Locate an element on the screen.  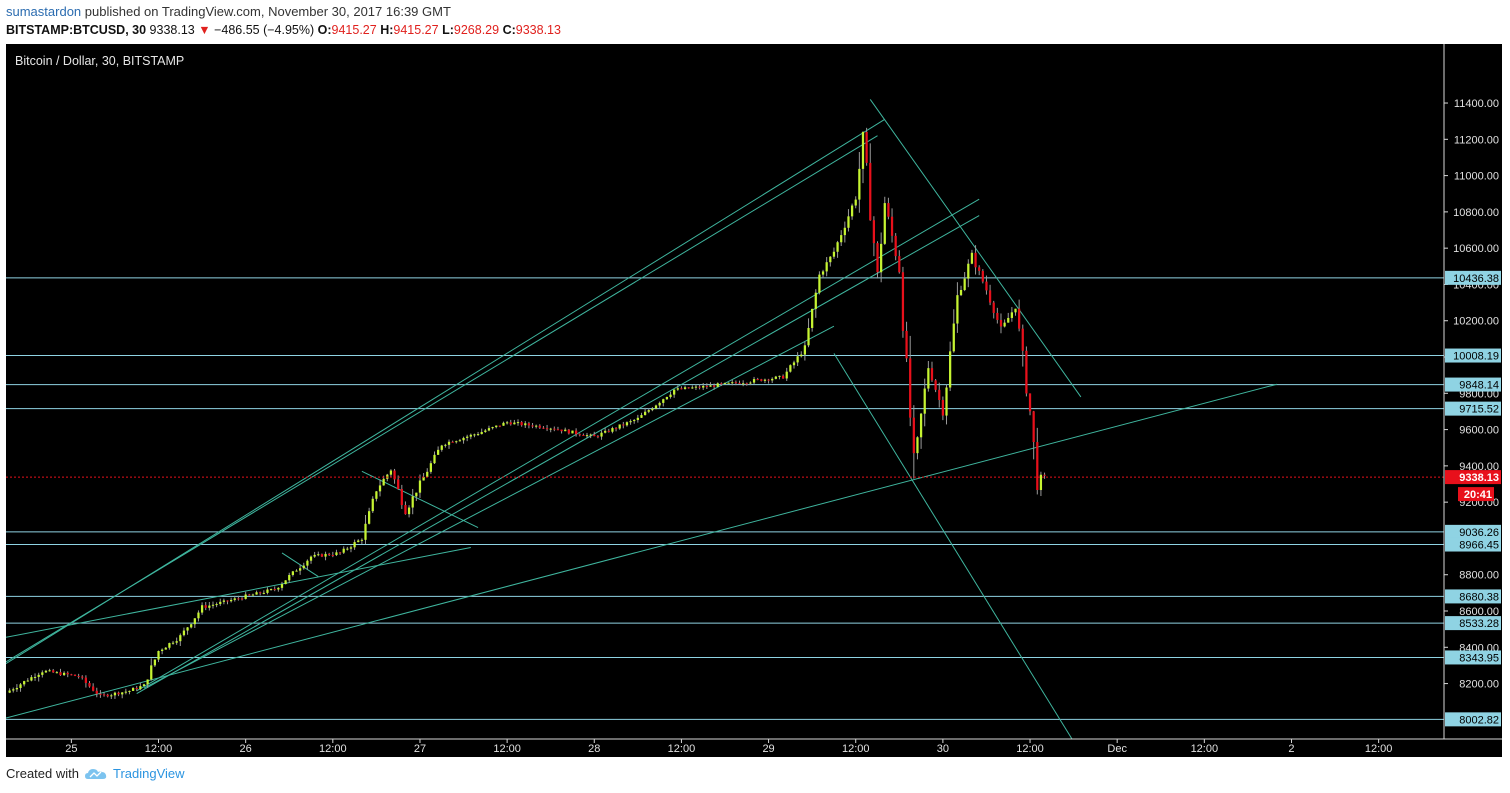
level-label-box is located at coordinates (1473, 384).